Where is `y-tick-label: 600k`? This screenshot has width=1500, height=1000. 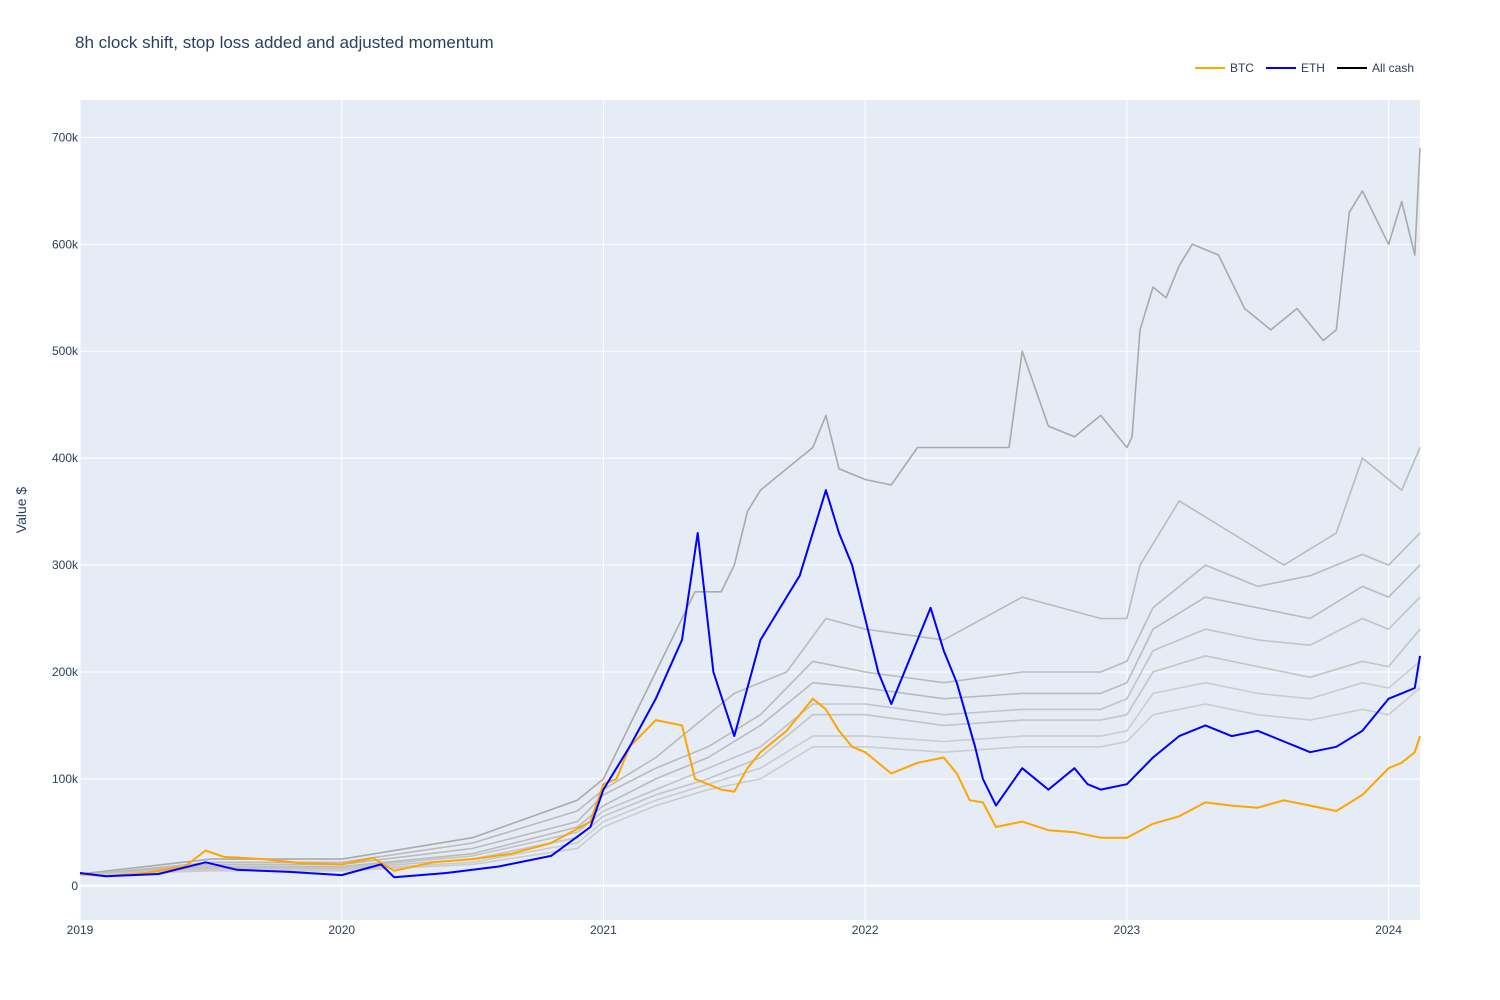 y-tick-label: 600k is located at coordinates (65, 244).